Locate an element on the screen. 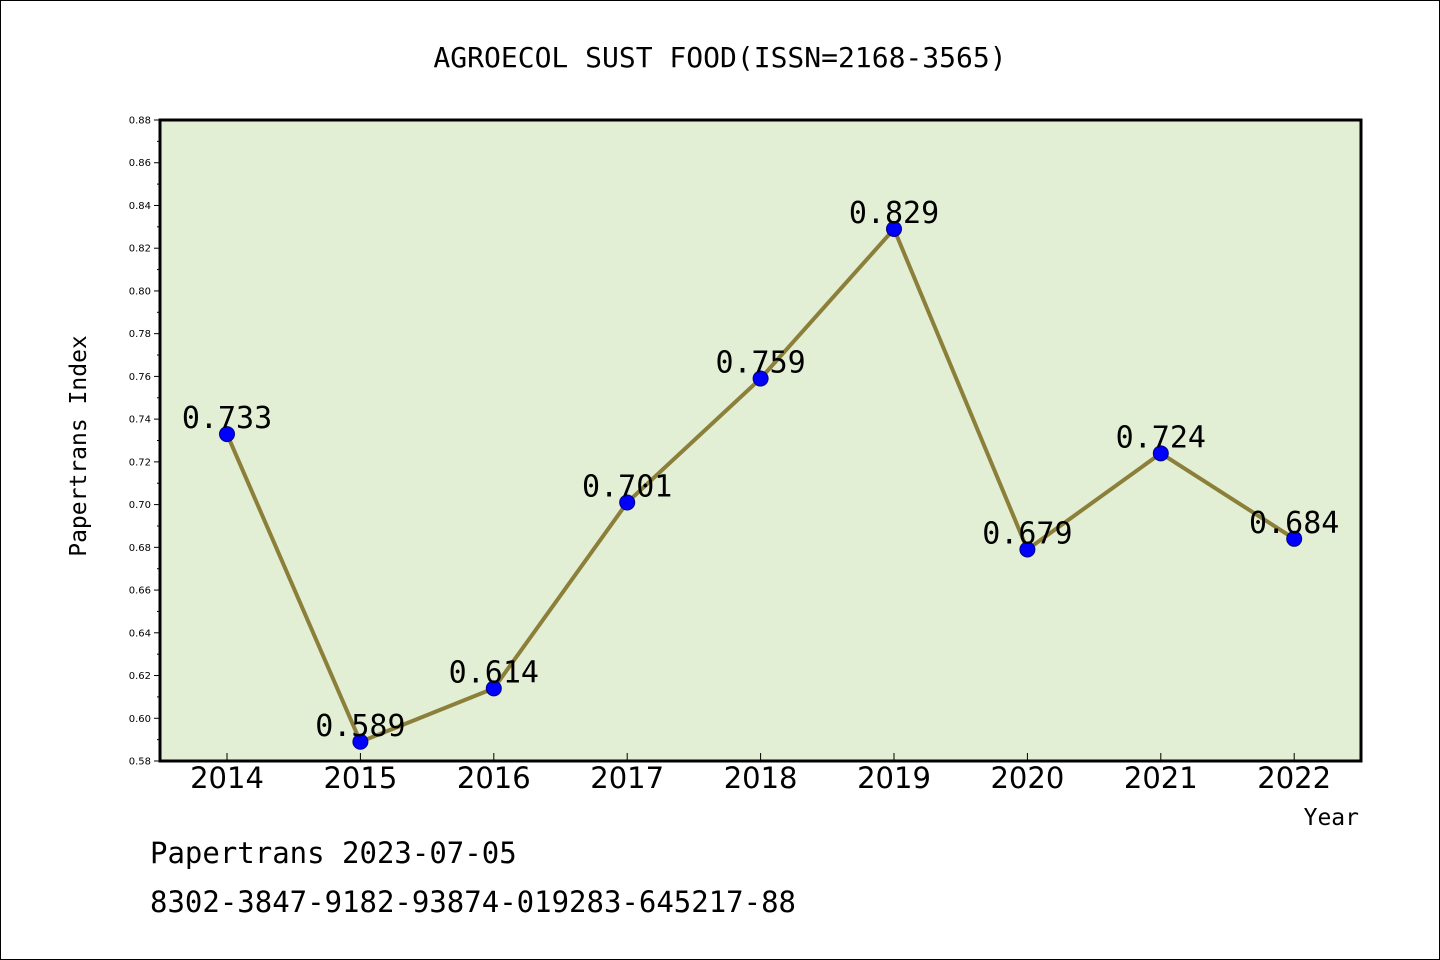 The image size is (1440, 960). footer-date: Papertrans 2023-07-05 is located at coordinates (333, 853).